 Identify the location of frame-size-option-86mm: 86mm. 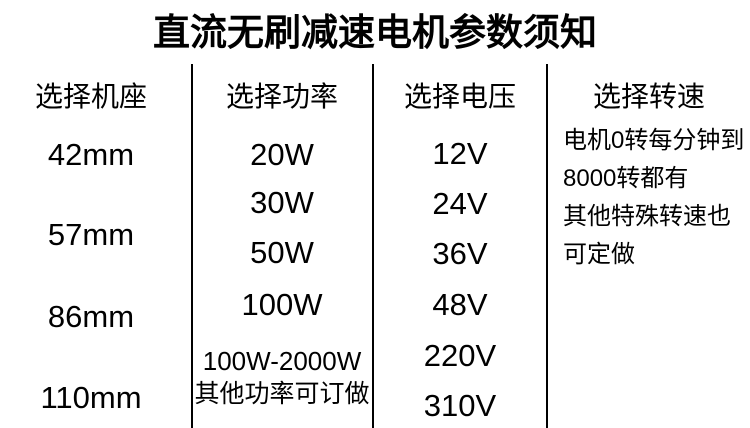
(91, 316).